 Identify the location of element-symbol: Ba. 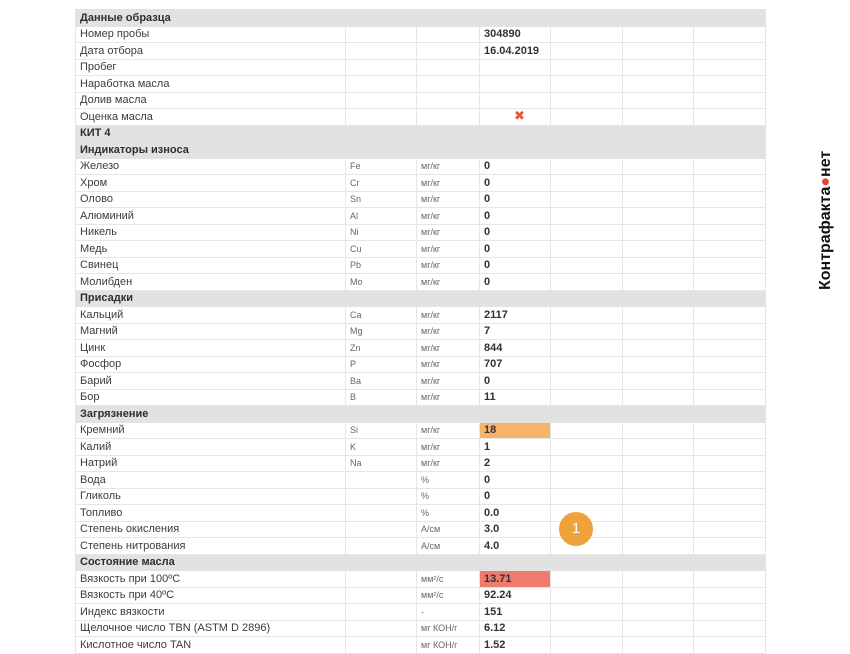
(381, 381).